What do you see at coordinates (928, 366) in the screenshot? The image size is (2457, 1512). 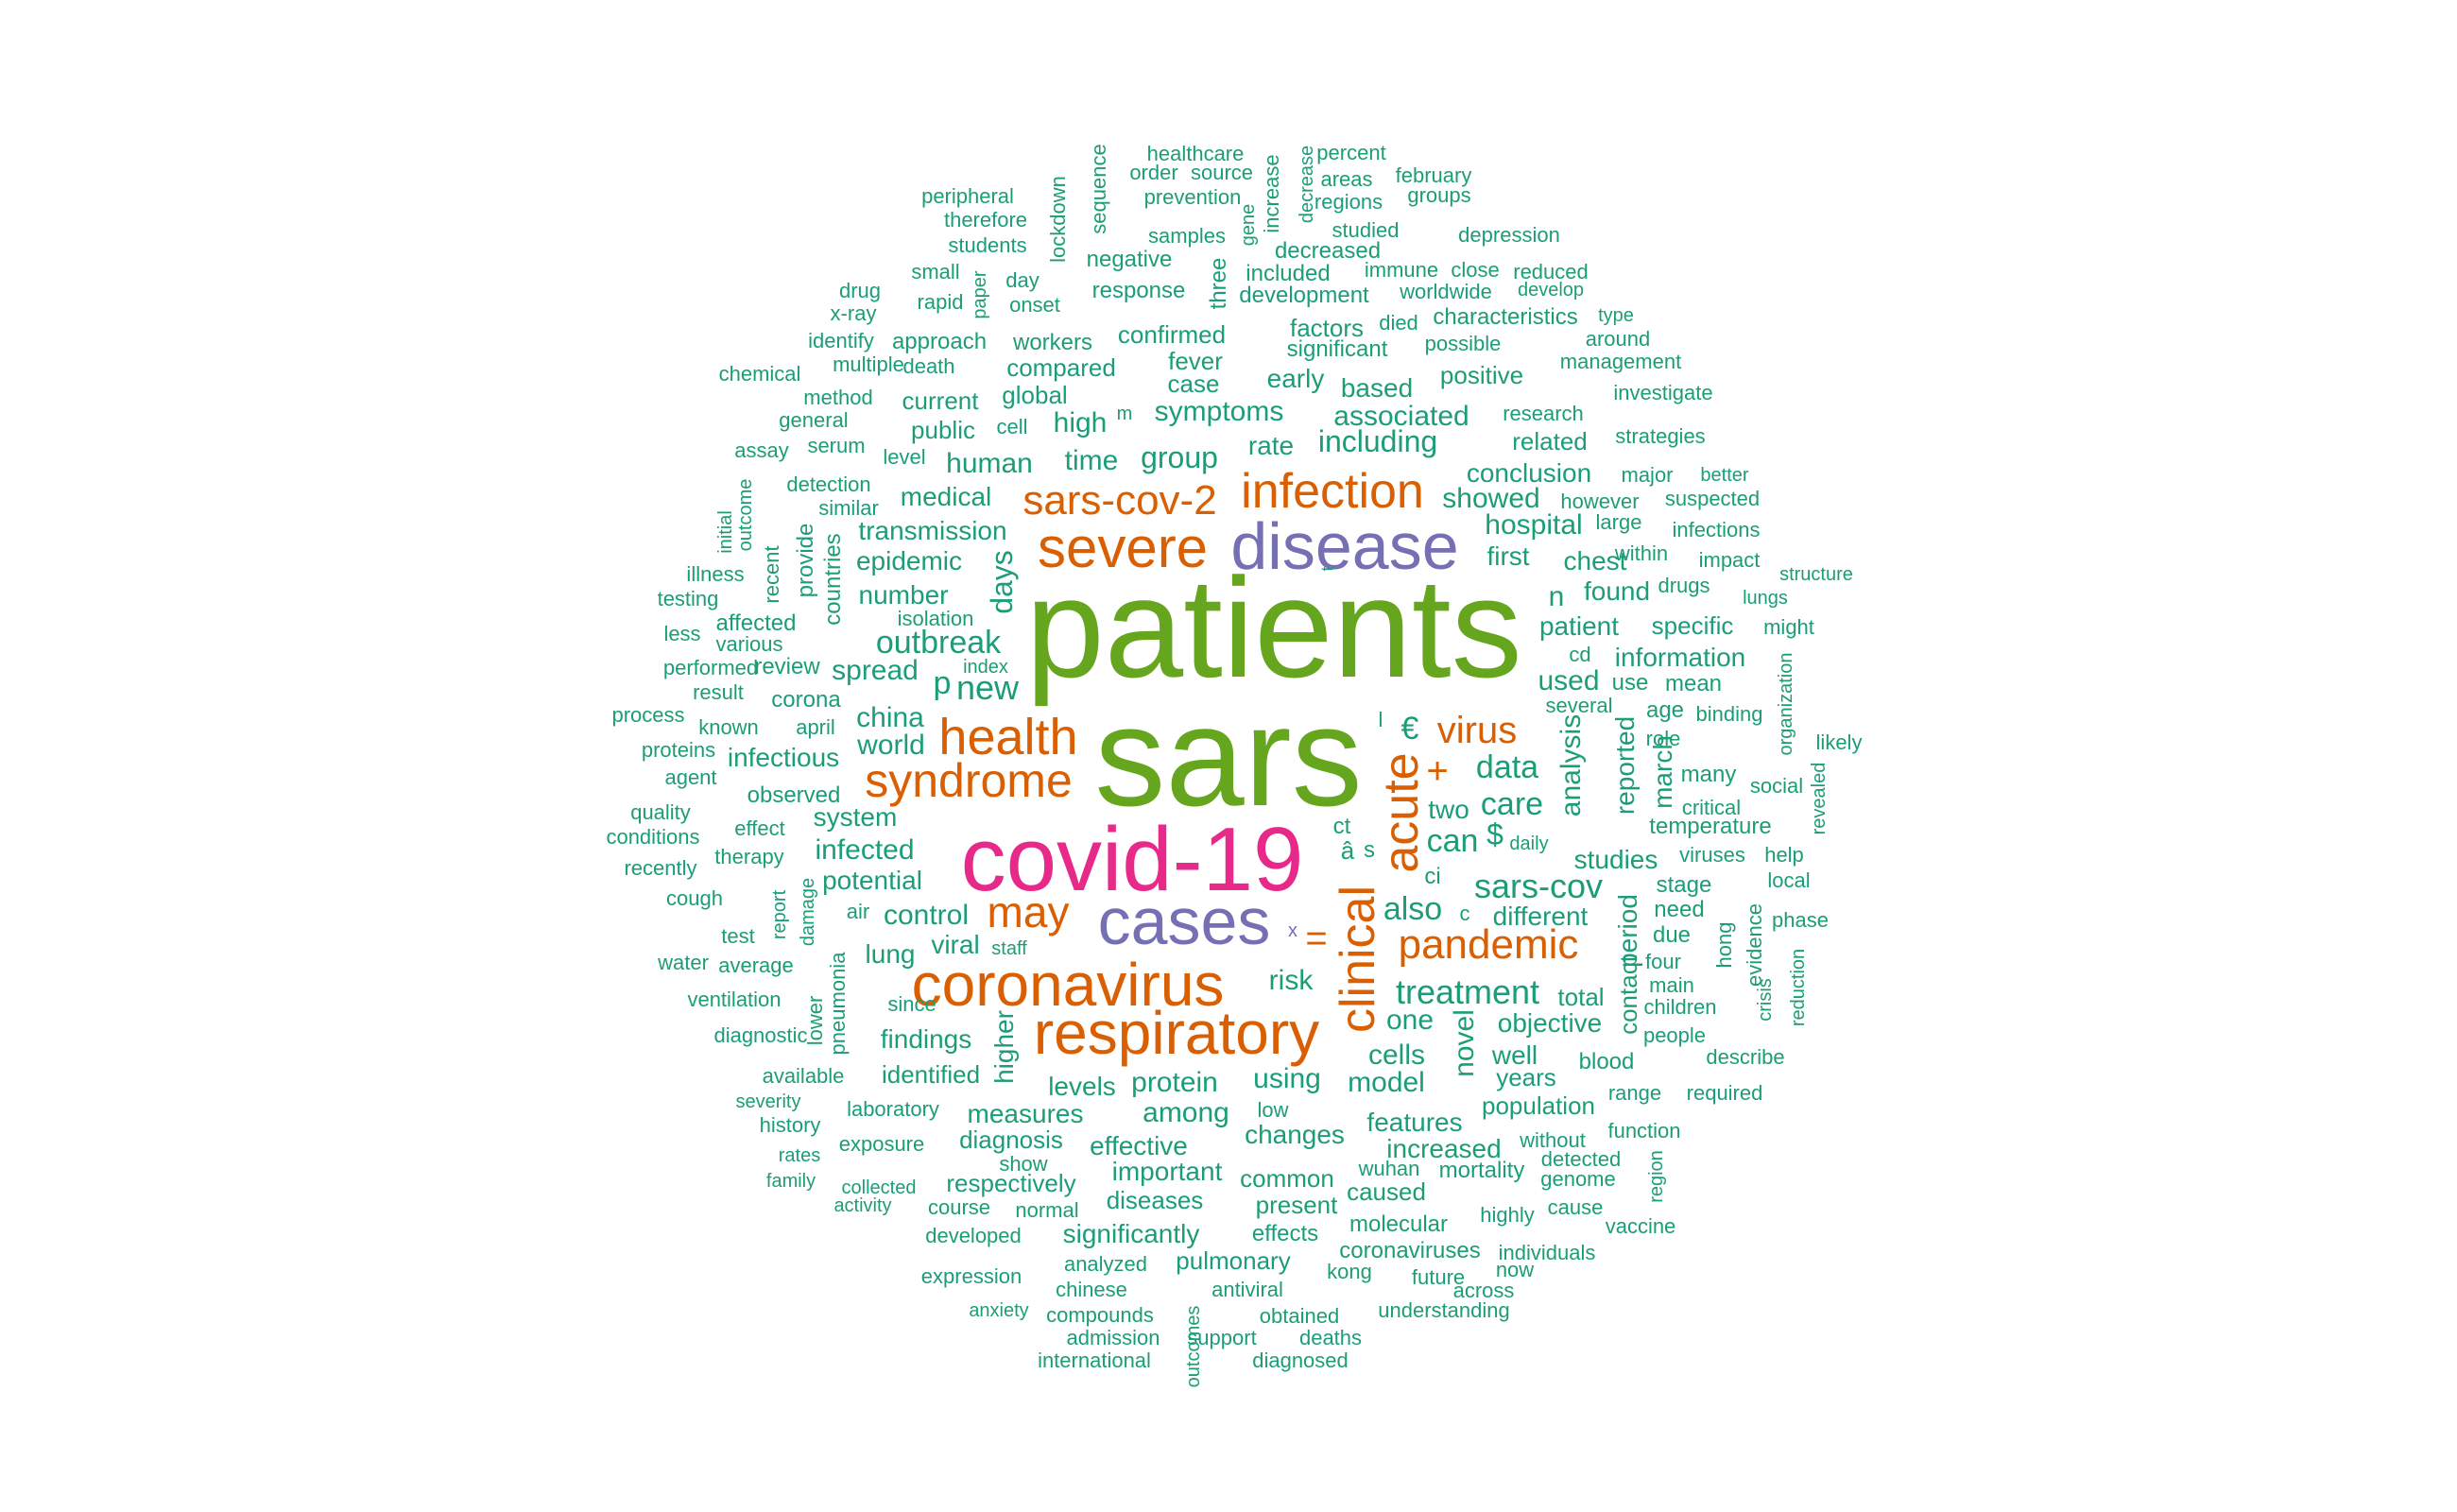 I see `word: death` at bounding box center [928, 366].